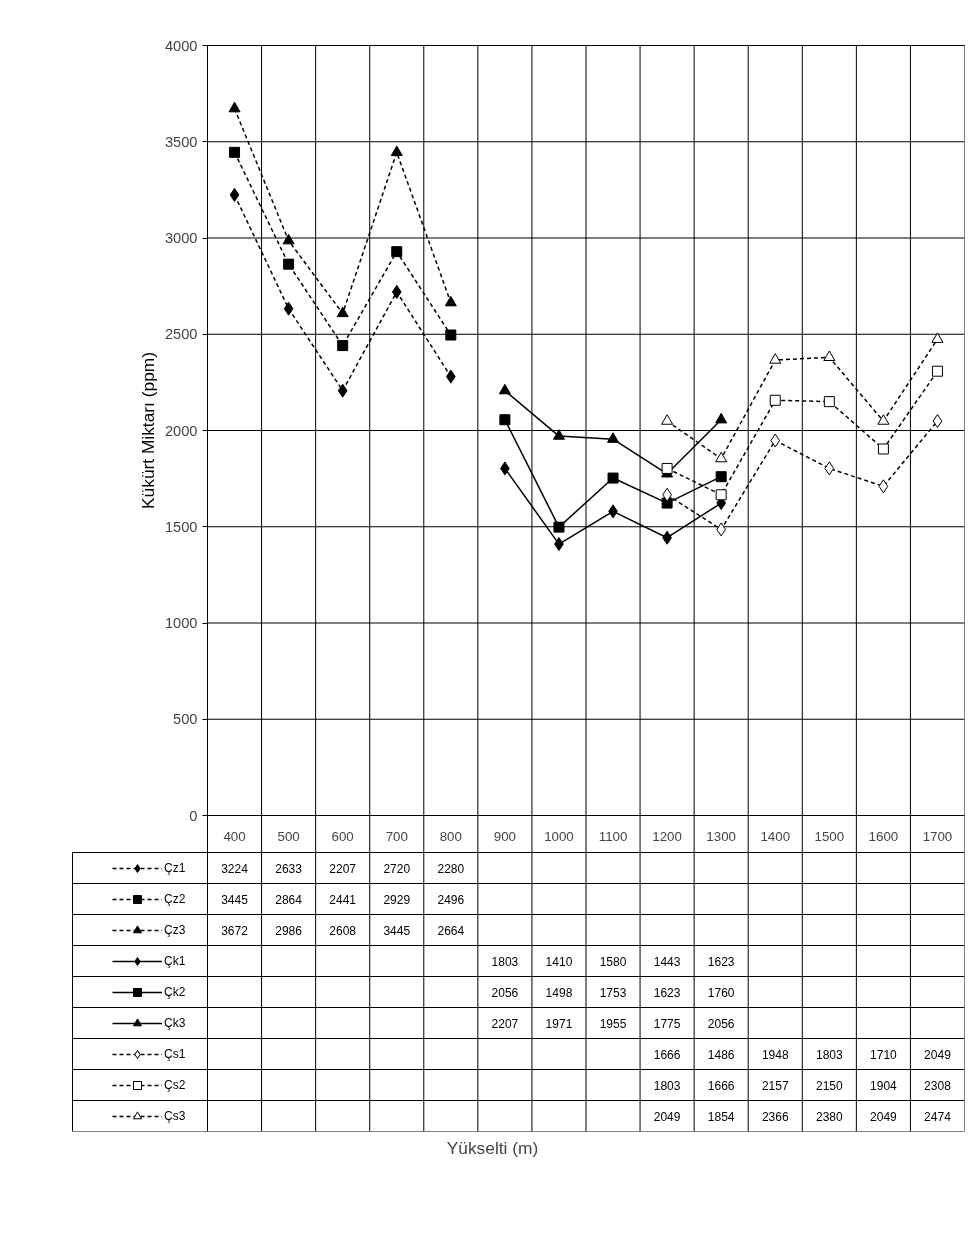  Describe the element at coordinates (721, 1054) in the screenshot. I see `data-label: 1486` at that location.